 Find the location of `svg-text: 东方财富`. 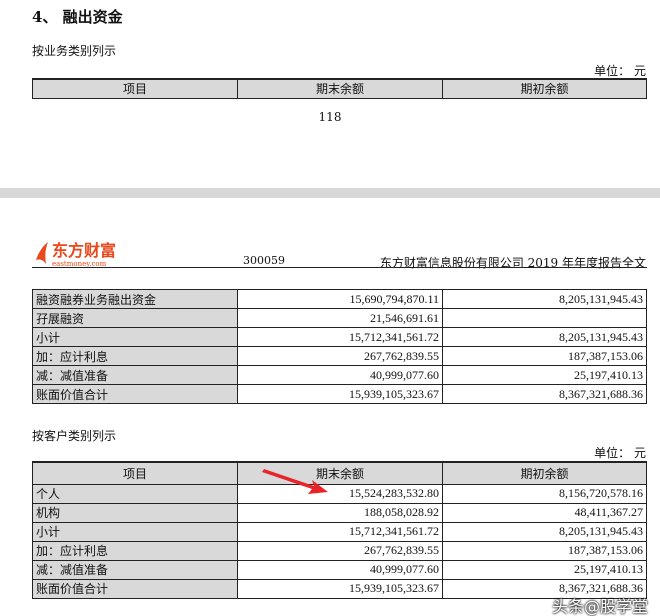

svg-text: 东方财富 is located at coordinates (84, 250).